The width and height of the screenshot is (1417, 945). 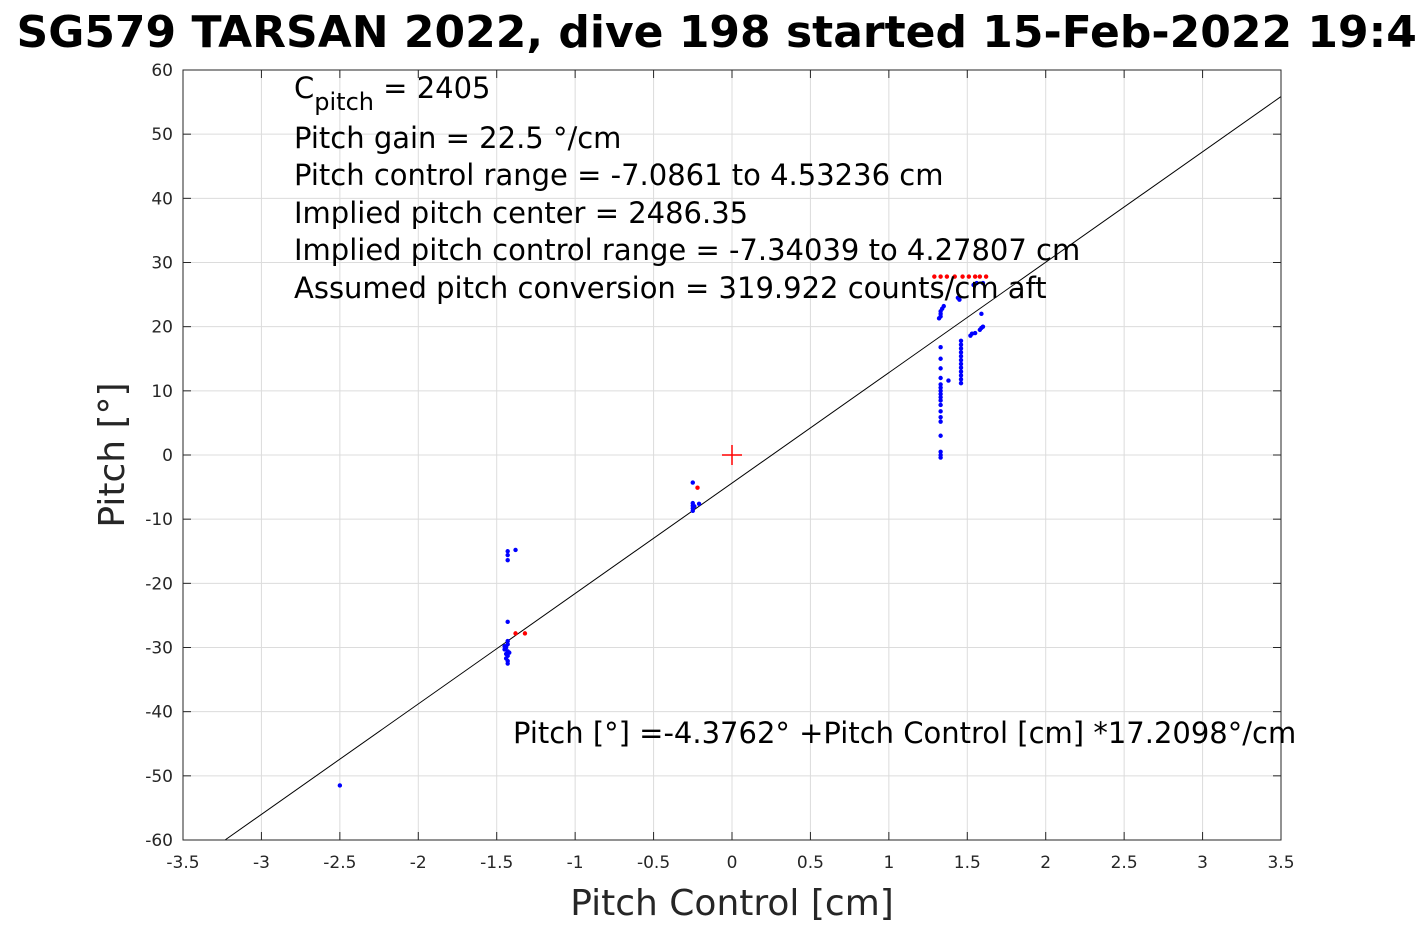 I want to click on x-tick-label: 0, so click(x=732, y=863).